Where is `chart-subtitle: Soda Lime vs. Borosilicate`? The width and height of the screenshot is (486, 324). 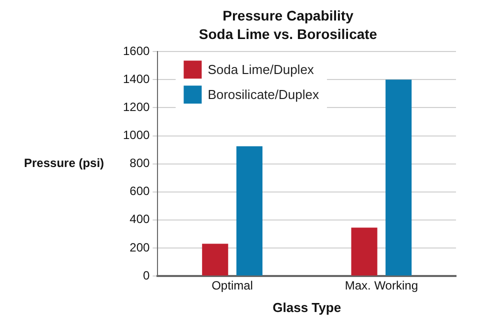 chart-subtitle: Soda Lime vs. Borosilicate is located at coordinates (288, 34).